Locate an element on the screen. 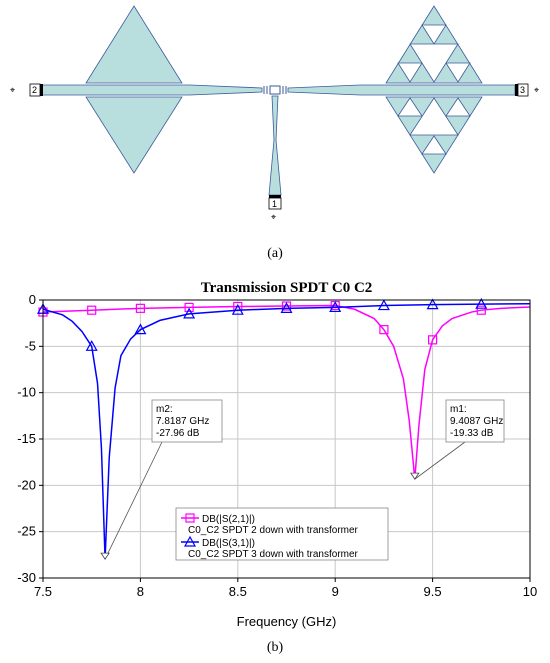  marker-text-line: -27.96 dB is located at coordinates (178, 433).